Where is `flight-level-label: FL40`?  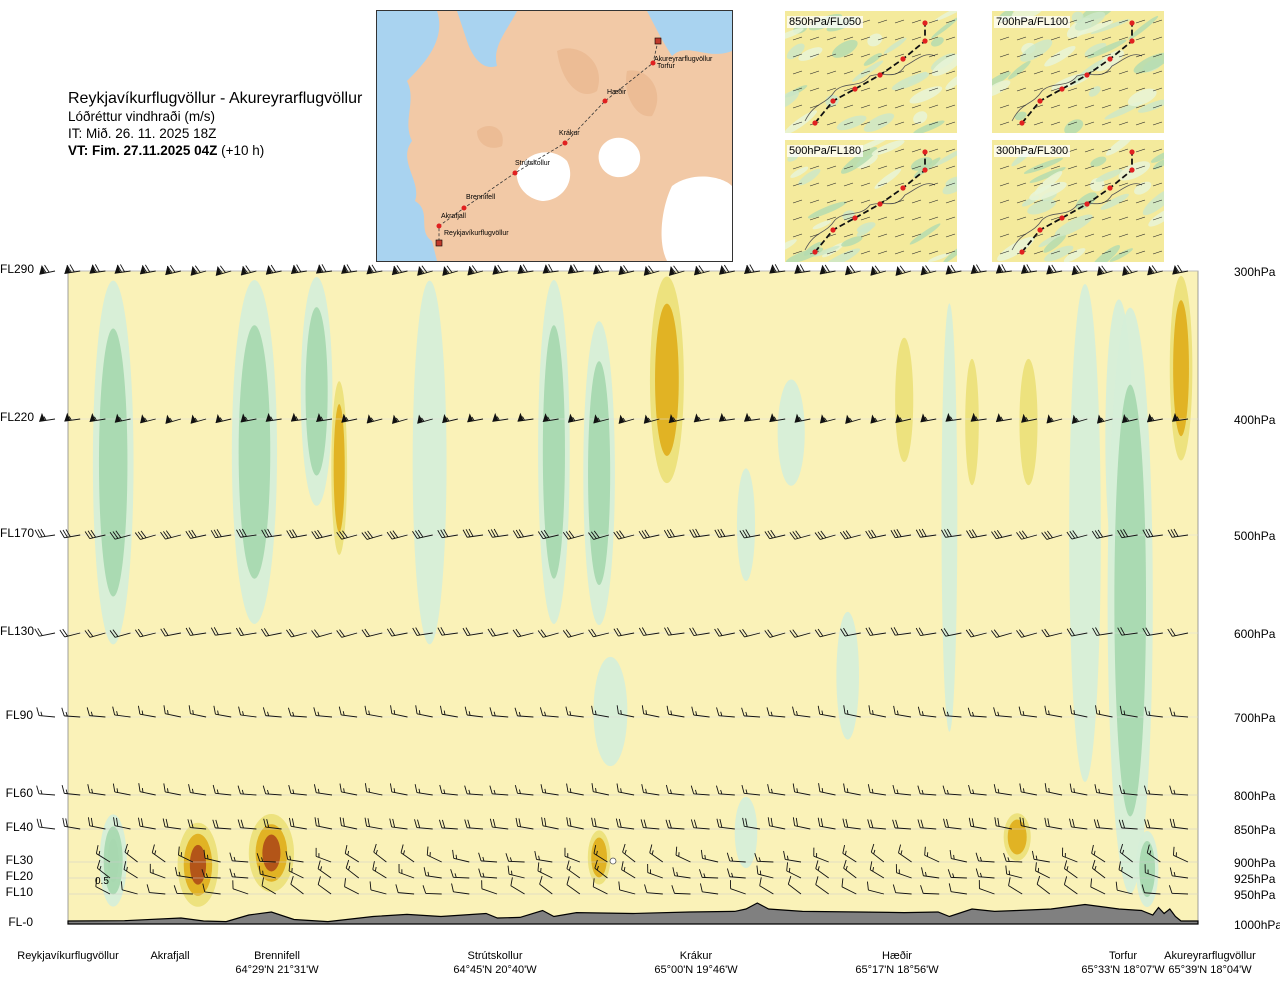
flight-level-label: FL40 is located at coordinates (19, 827).